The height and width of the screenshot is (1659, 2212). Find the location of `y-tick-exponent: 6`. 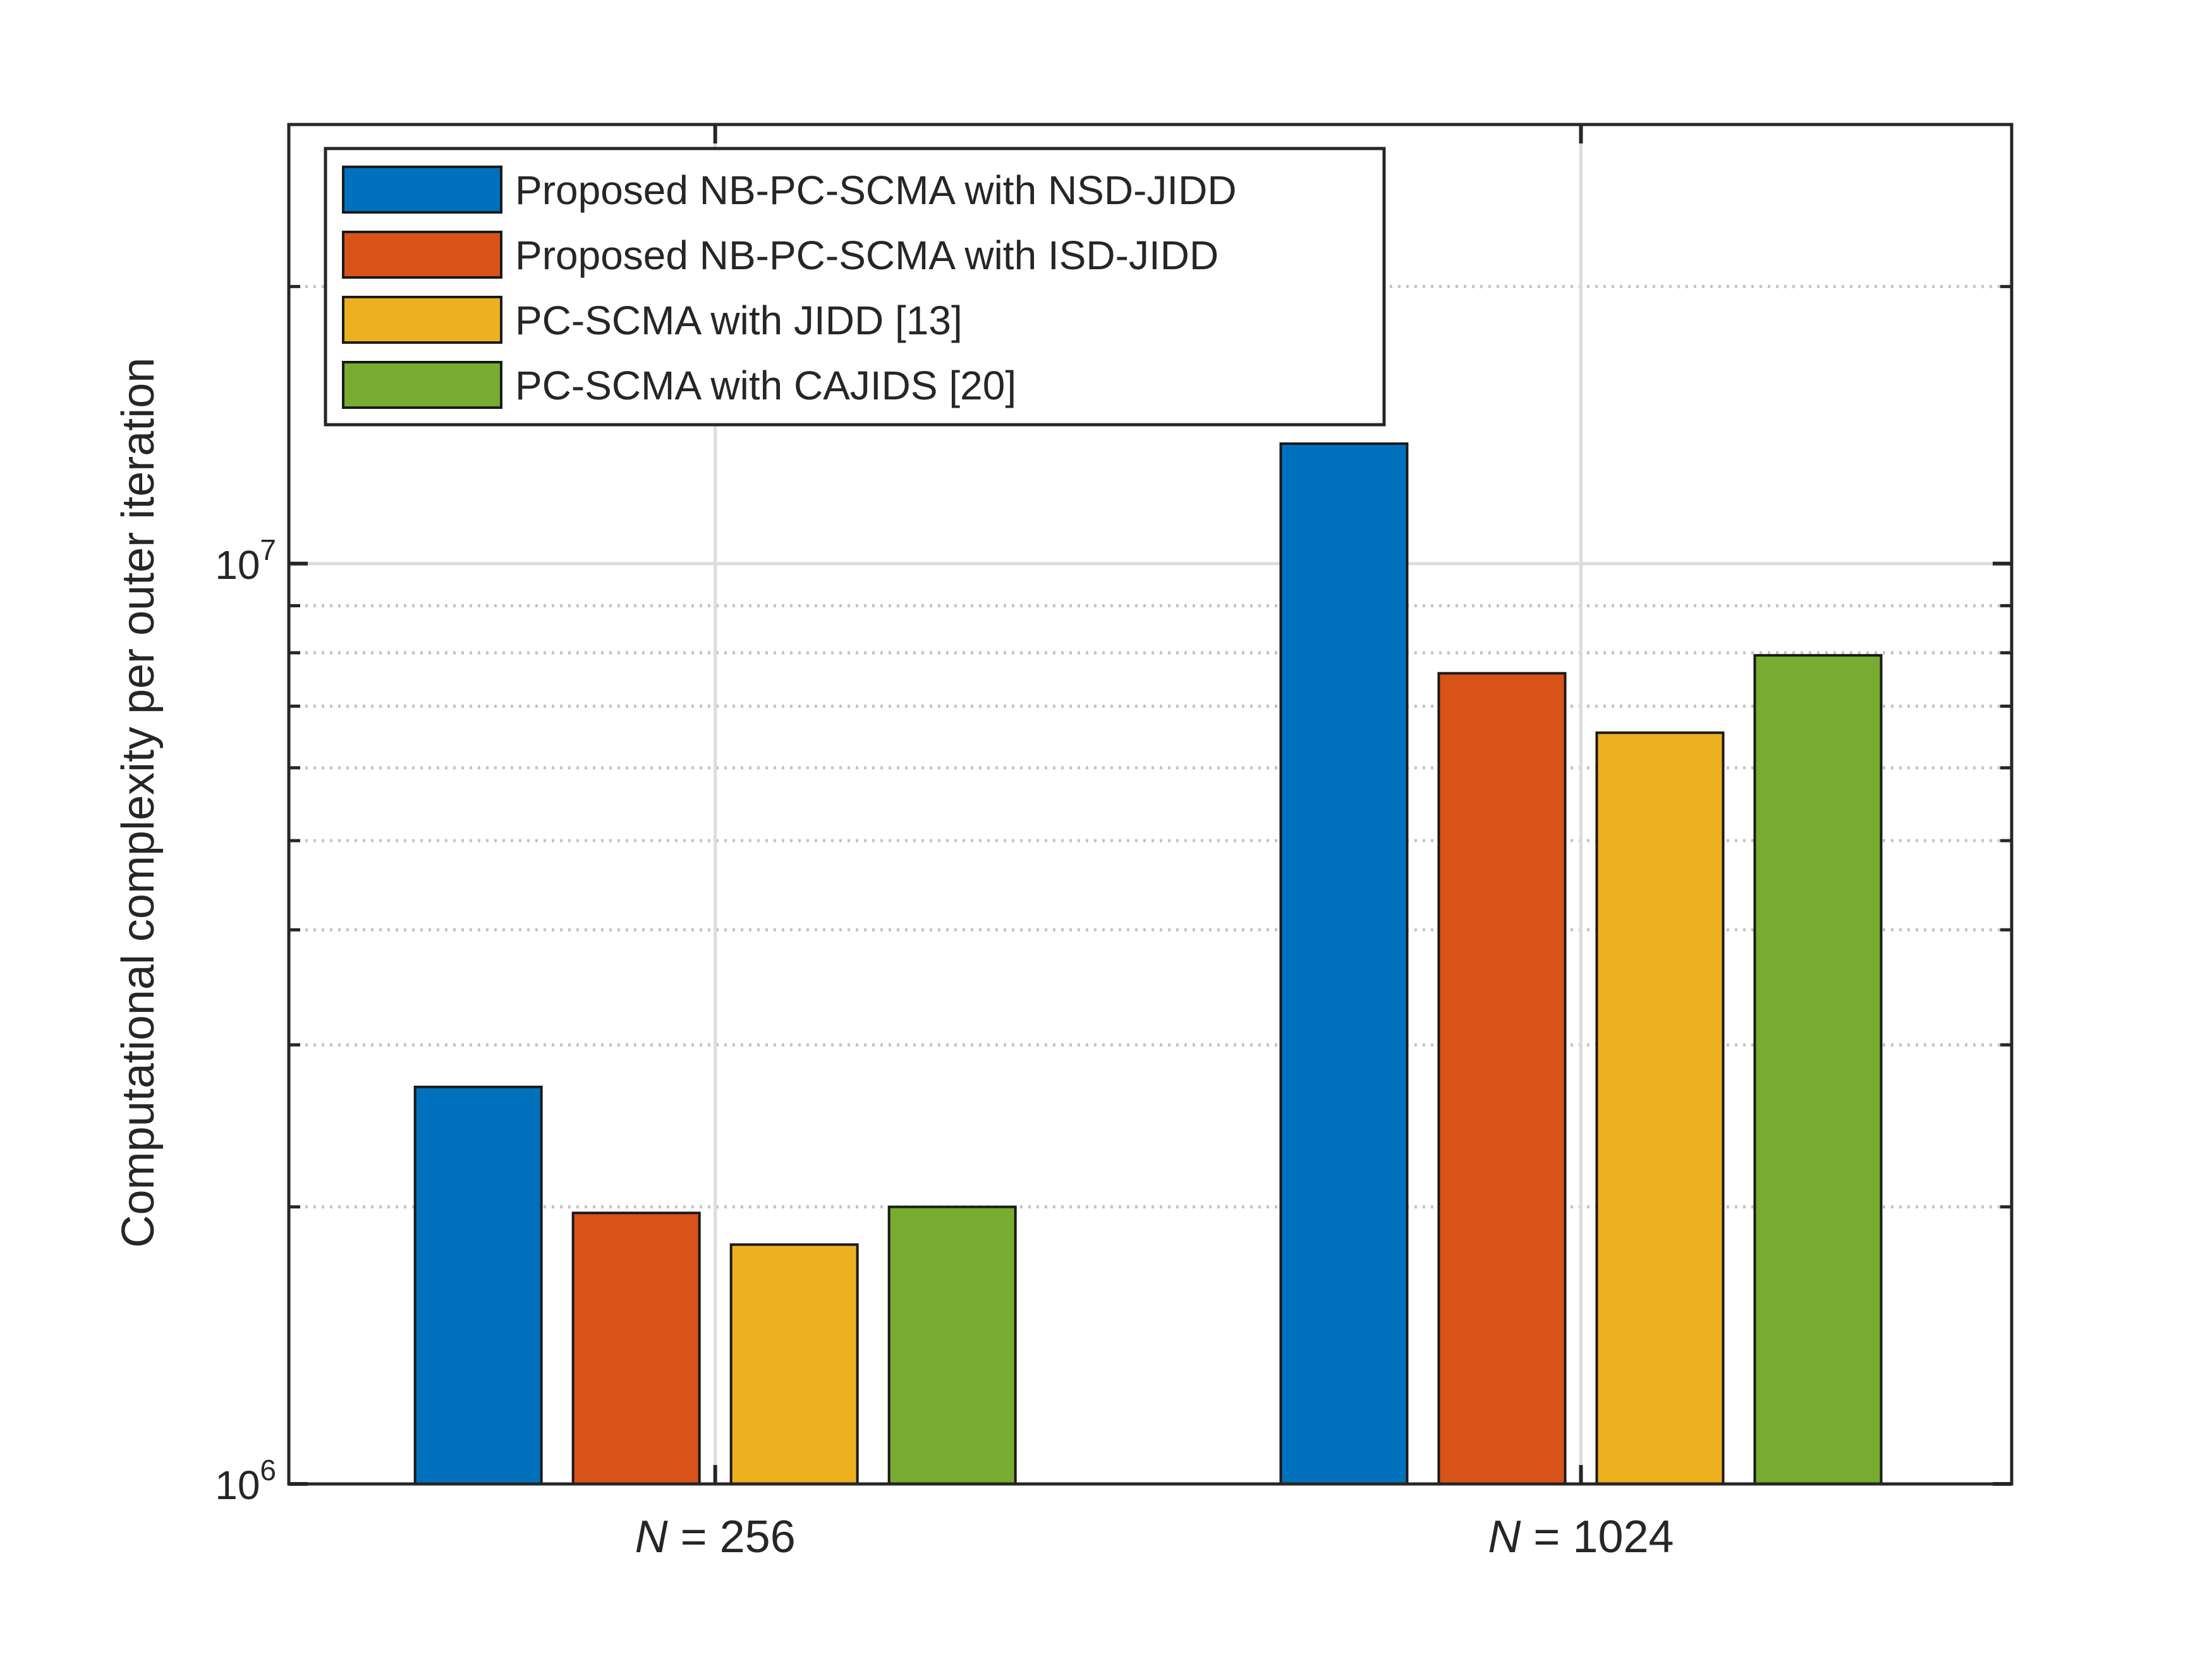

y-tick-exponent: 6 is located at coordinates (268, 1470).